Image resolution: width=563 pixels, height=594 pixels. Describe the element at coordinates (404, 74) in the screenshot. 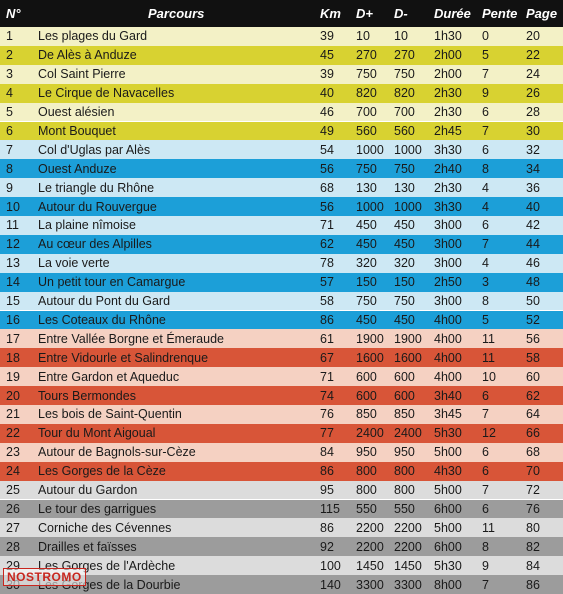

I see `table-cell: 750` at that location.